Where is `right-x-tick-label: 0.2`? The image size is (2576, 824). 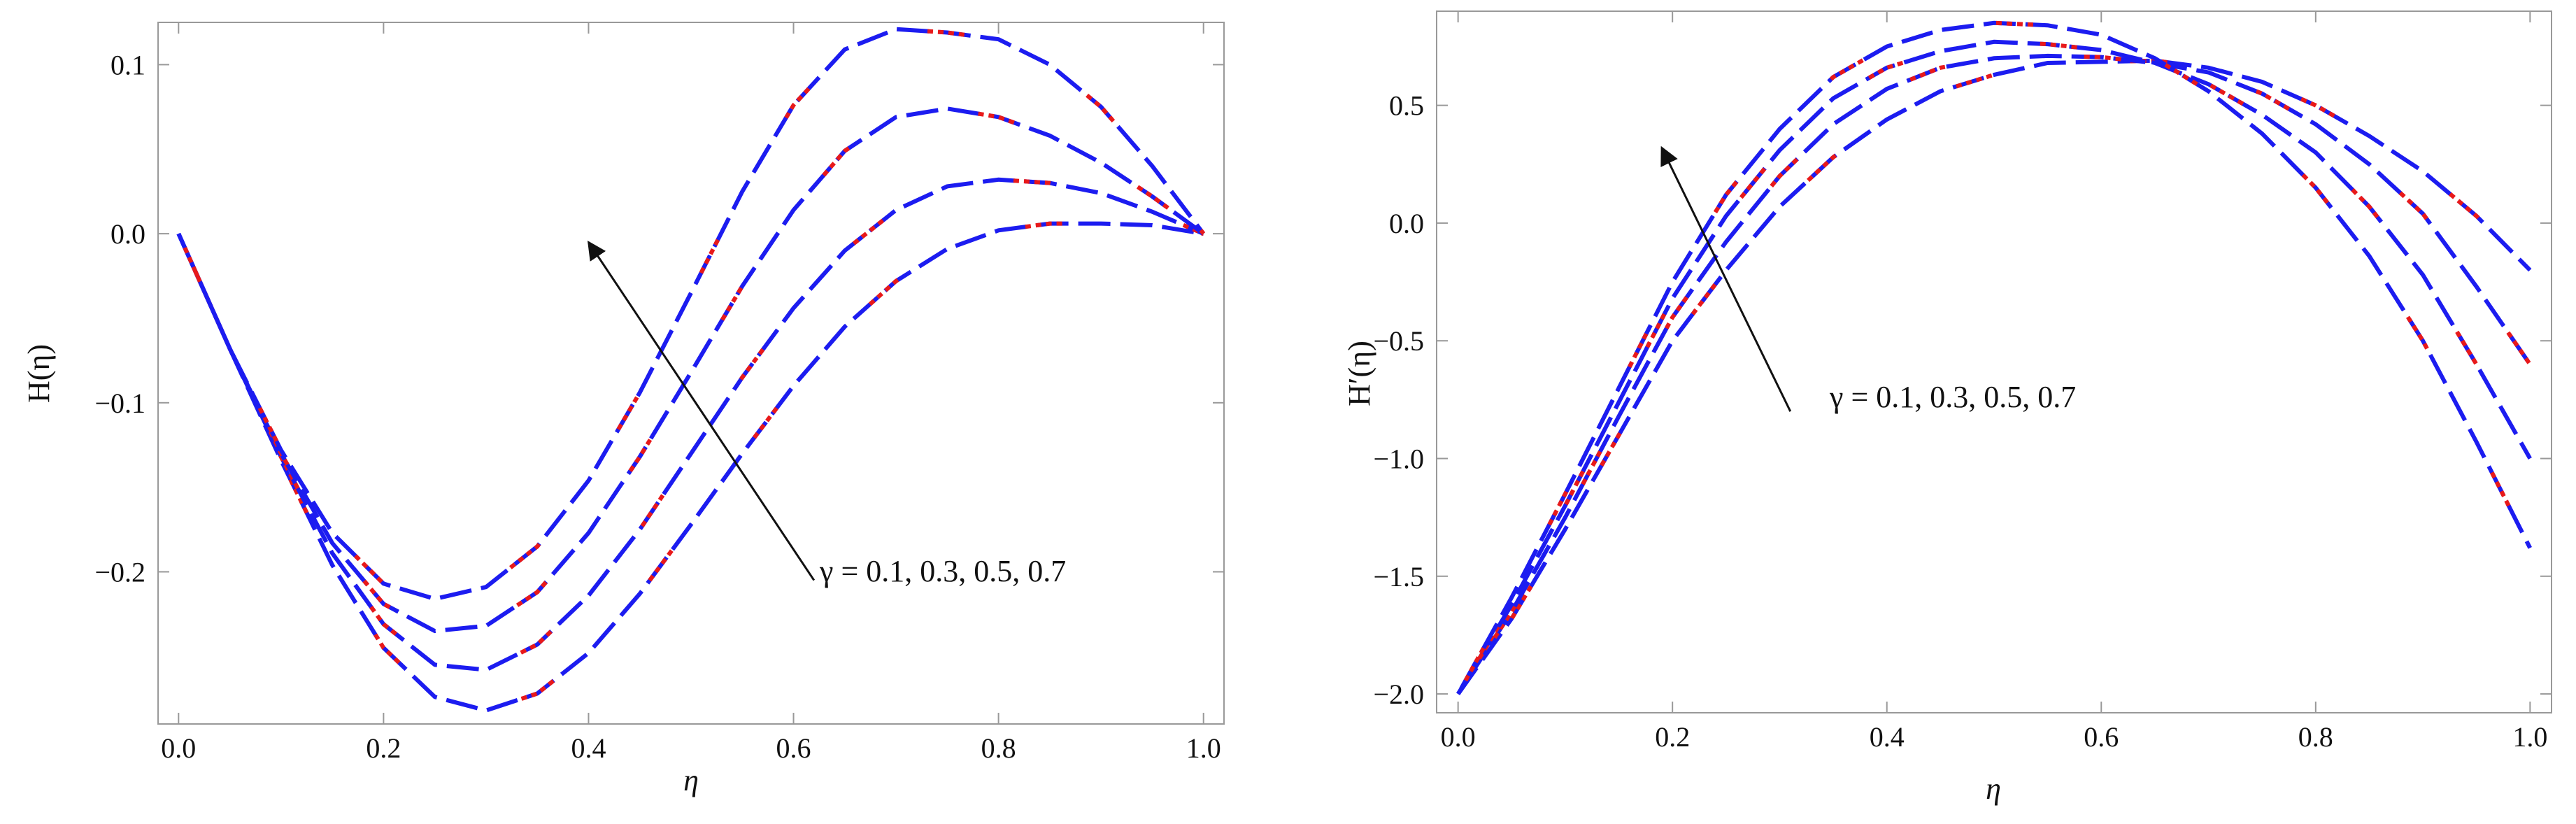
right-x-tick-label: 0.2 is located at coordinates (1672, 737).